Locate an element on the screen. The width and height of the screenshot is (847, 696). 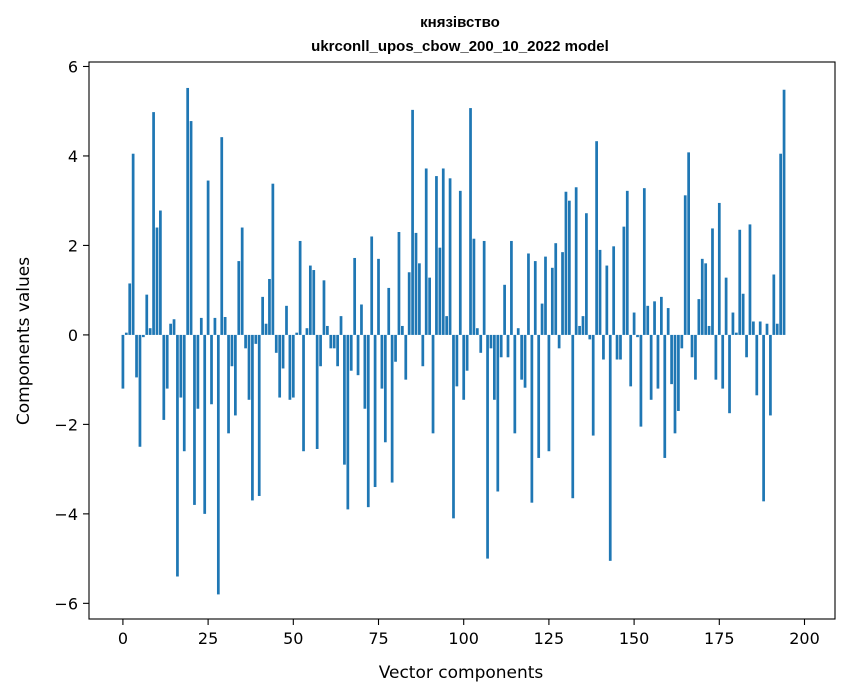
y-tick-label--6: −6 is located at coordinates (66, 603).